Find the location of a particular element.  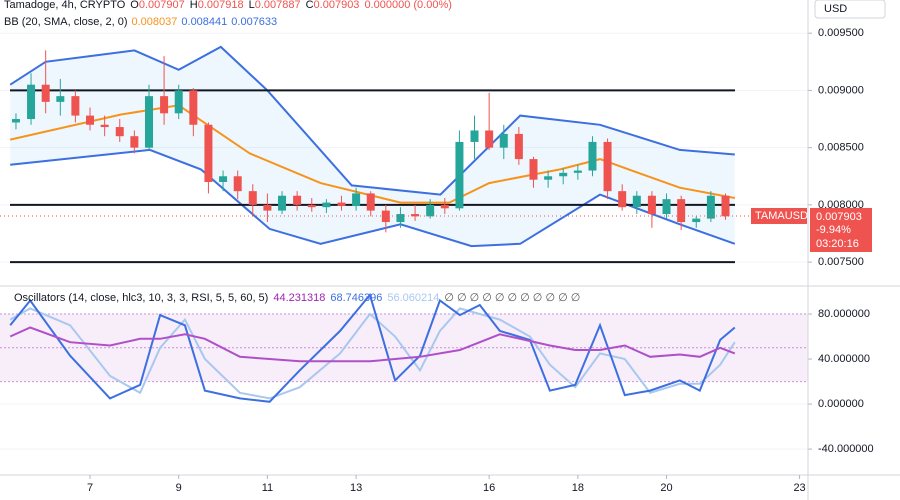

x-tick-label: 7 is located at coordinates (90, 488).